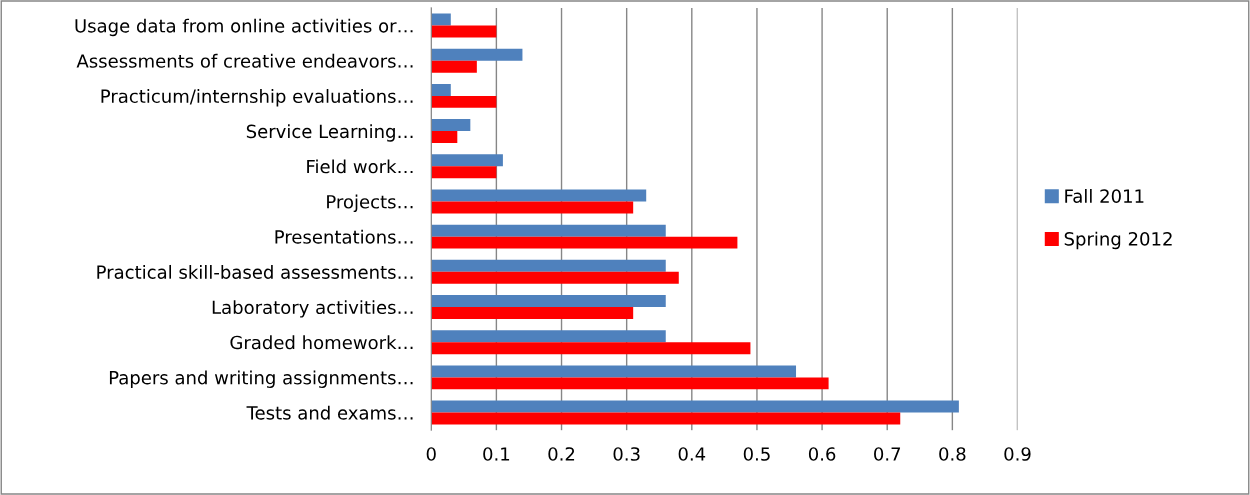  I want to click on x-tick-label: 0, so click(431, 454).